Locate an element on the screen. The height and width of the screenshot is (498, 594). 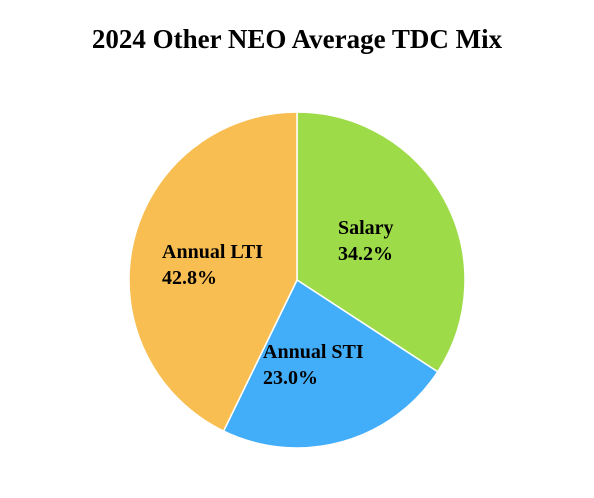
slice-value-salary: 34.2% is located at coordinates (365, 254).